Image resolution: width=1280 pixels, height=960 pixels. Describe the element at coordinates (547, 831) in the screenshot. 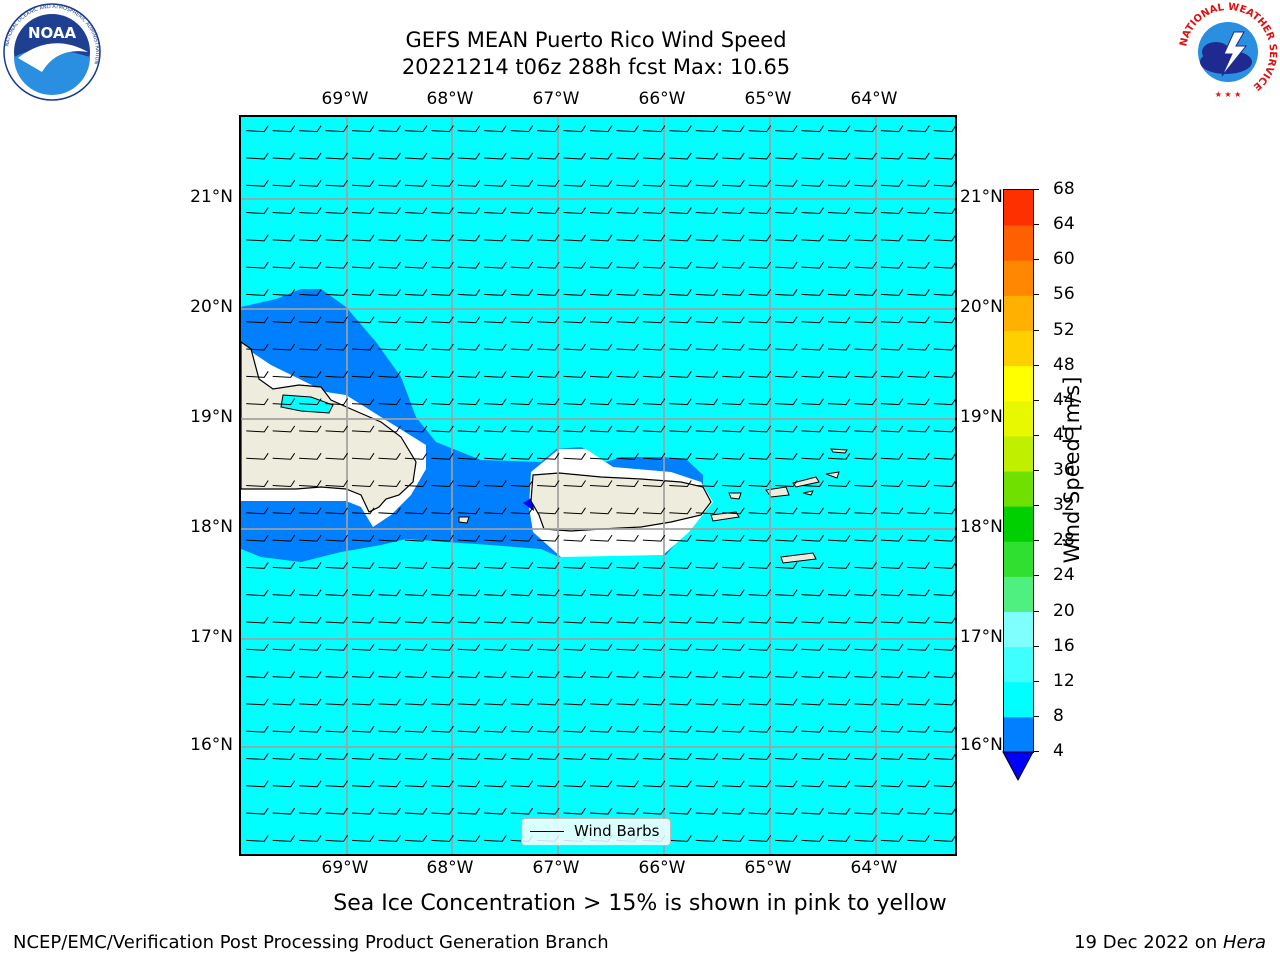

I see `line-icon` at that location.